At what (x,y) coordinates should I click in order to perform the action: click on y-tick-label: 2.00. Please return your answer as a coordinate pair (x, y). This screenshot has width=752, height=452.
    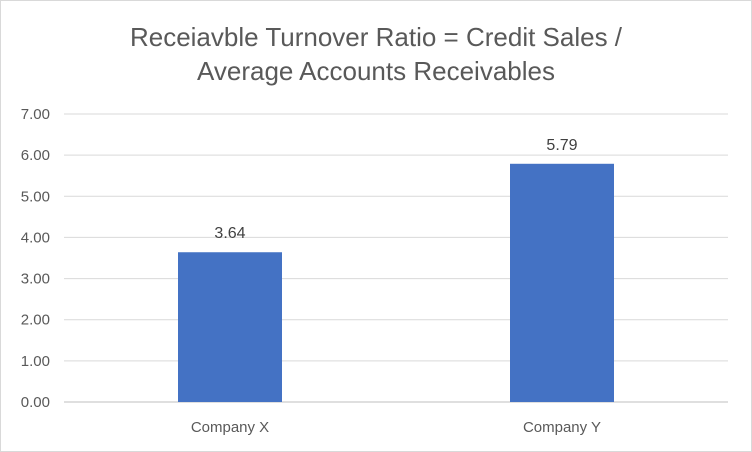
    Looking at the image, I should click on (35, 320).